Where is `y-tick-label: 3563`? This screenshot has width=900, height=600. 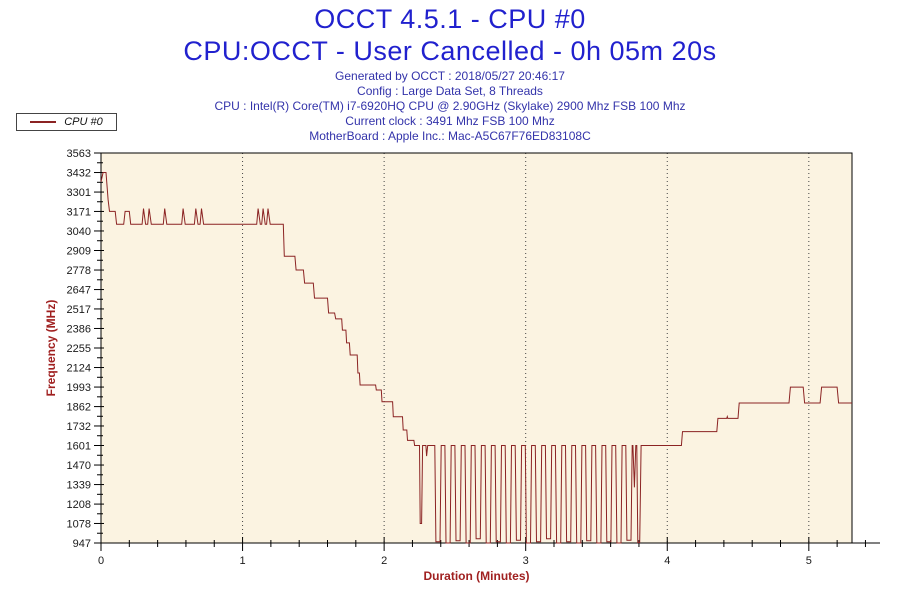
y-tick-label: 3563 is located at coordinates (79, 154).